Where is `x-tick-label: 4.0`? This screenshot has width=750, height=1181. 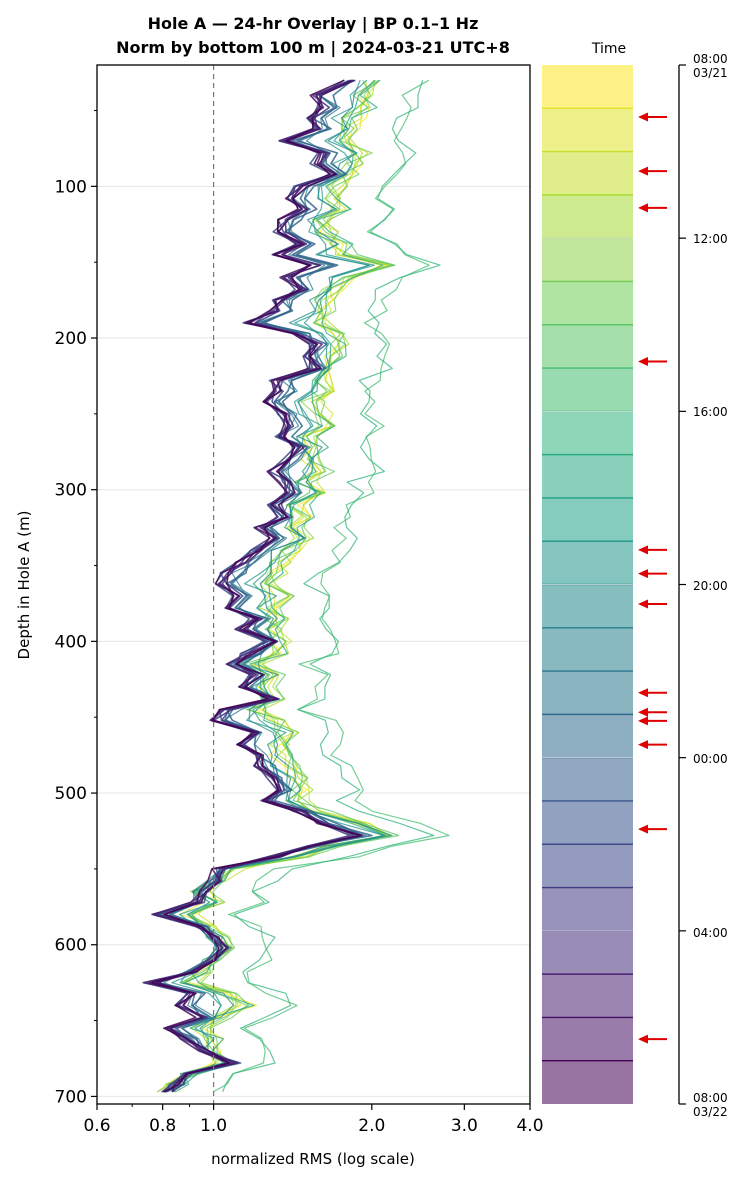
x-tick-label: 4.0 is located at coordinates (529, 1126).